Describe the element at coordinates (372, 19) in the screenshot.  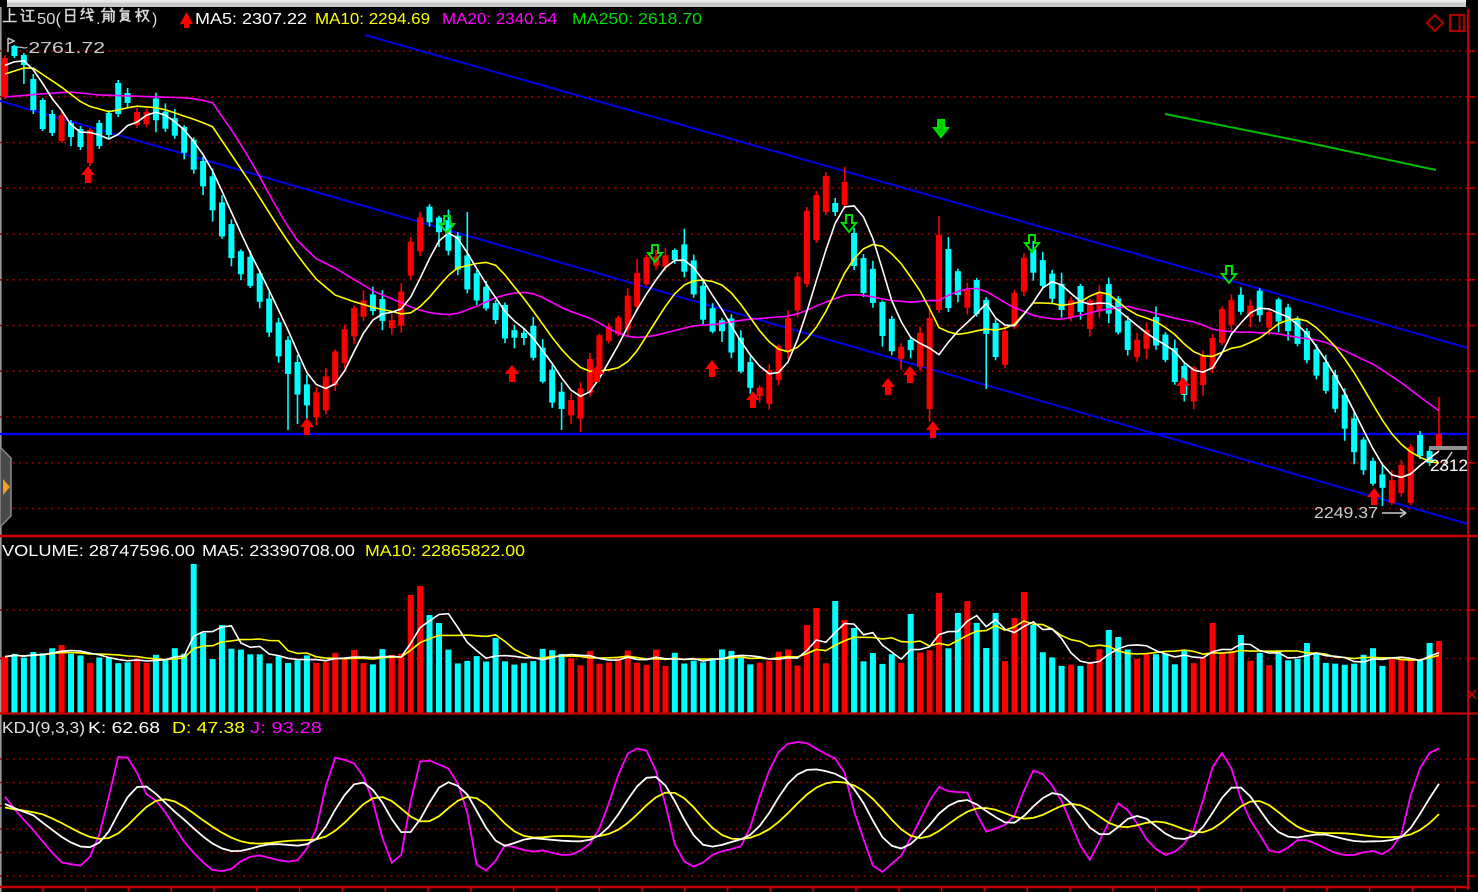
I see `svg-text: MA10: 2294.69` at that location.